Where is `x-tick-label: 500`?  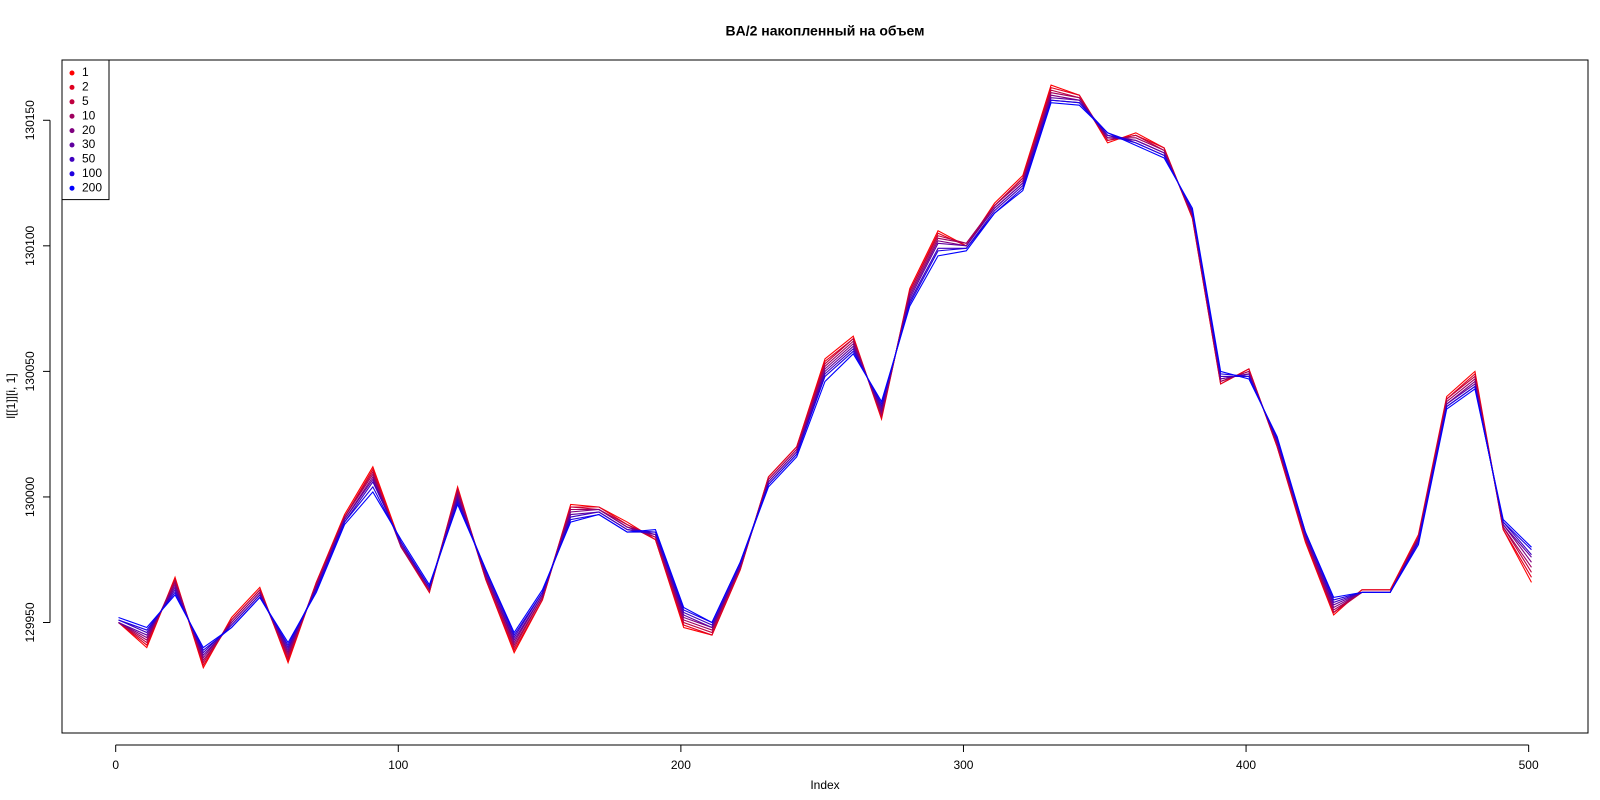 x-tick-label: 500 is located at coordinates (1529, 765).